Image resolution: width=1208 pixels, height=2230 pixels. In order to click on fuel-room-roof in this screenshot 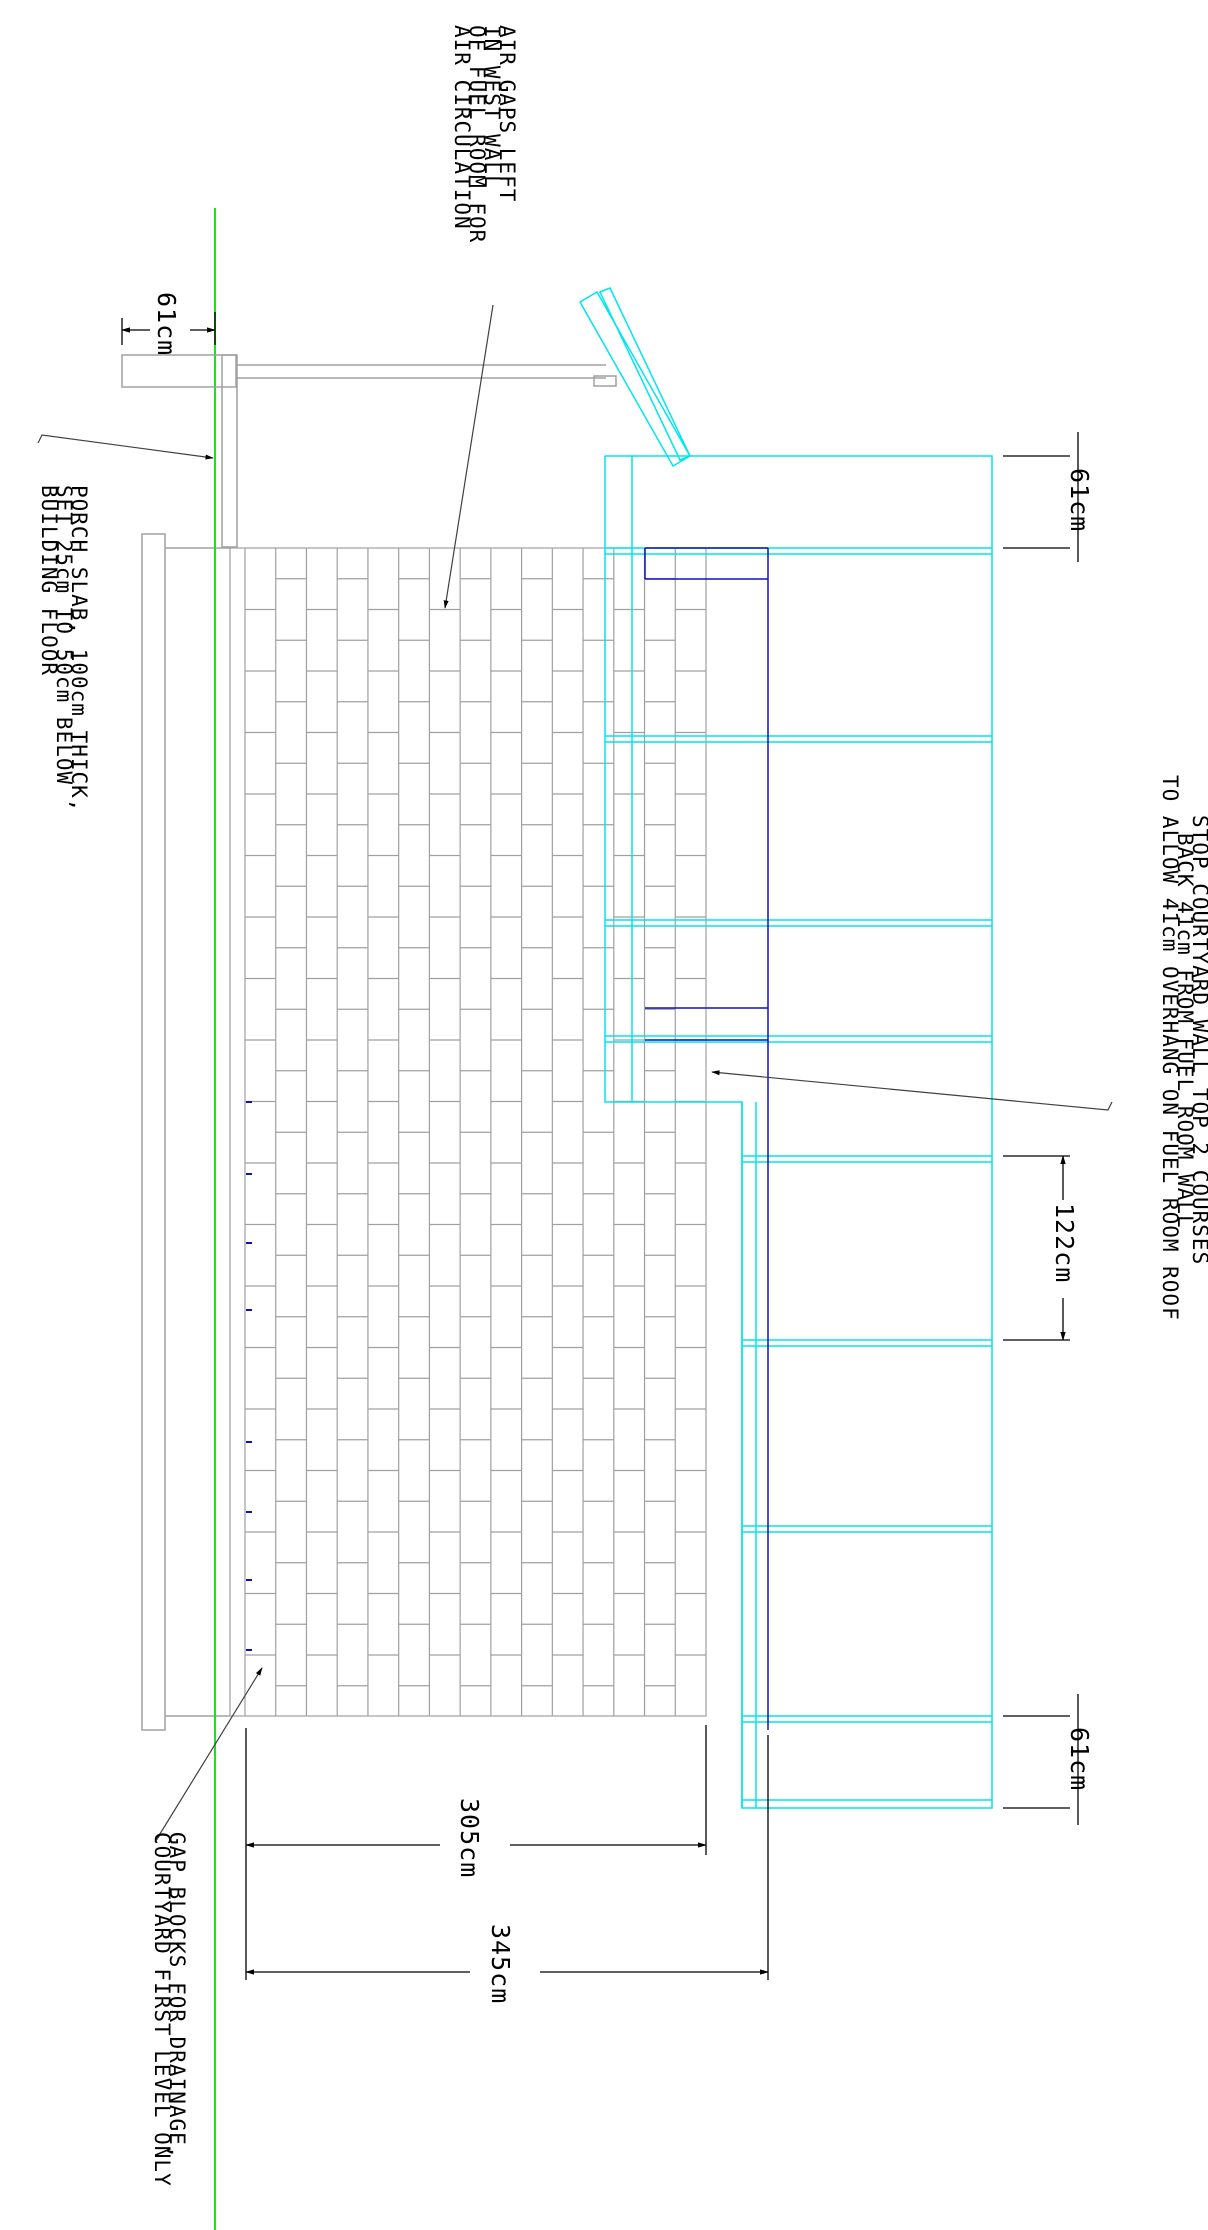, I will do `click(369, 451)`.